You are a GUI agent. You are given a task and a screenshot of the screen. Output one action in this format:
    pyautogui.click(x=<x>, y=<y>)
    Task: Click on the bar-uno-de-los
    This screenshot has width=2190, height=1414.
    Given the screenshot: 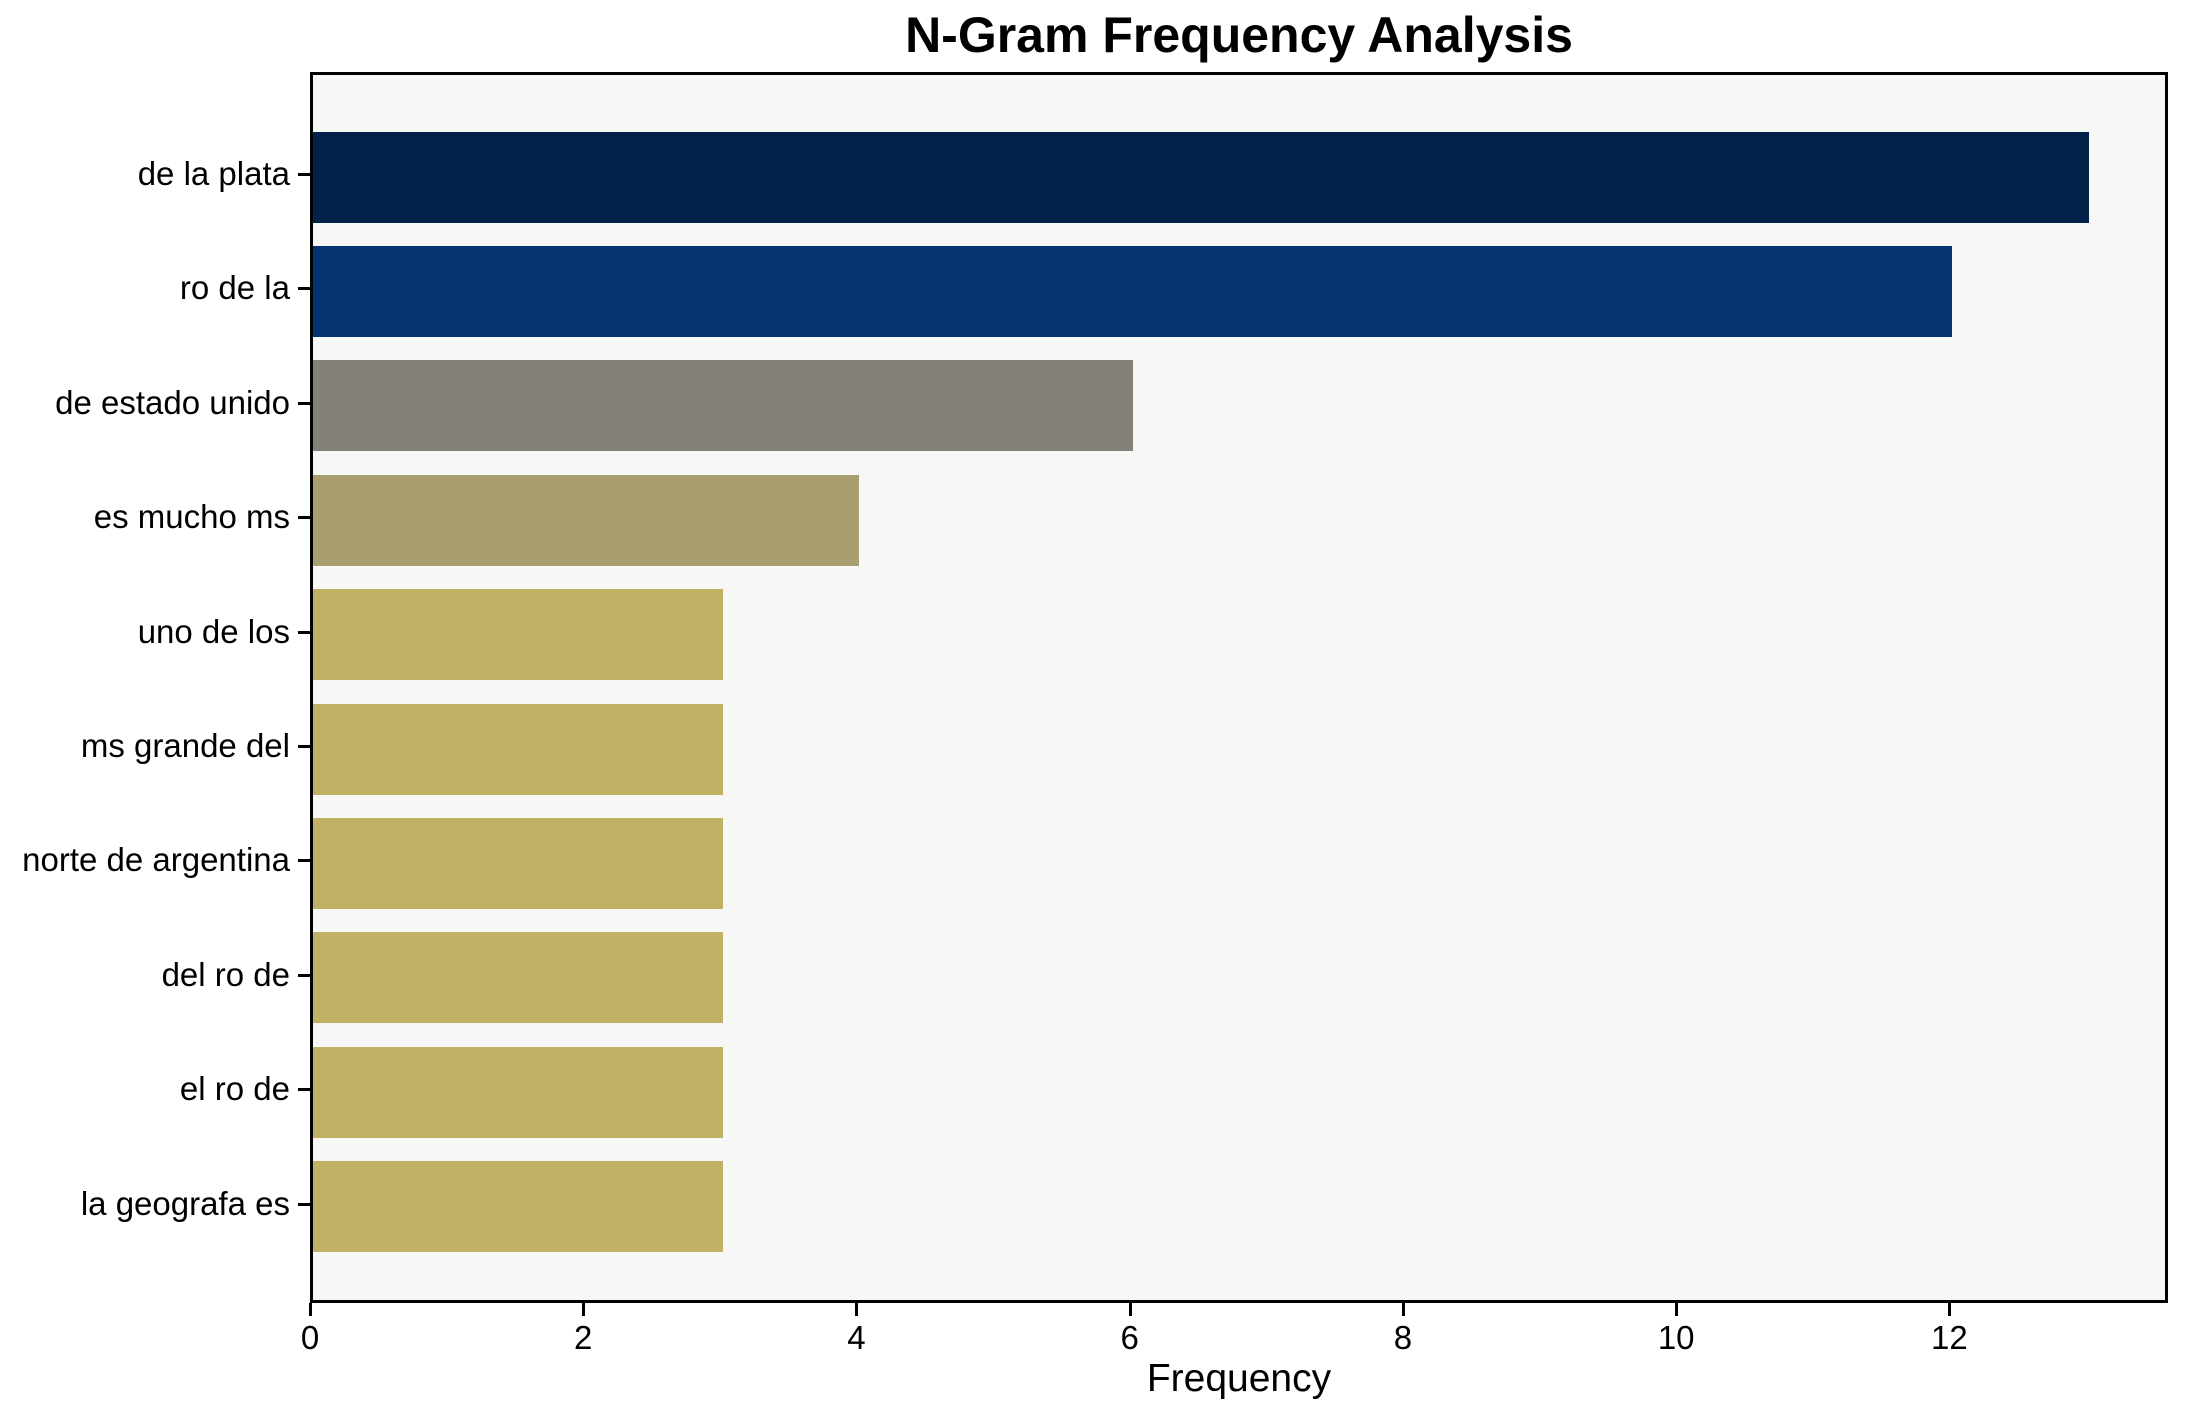 What is the action you would take?
    pyautogui.click(x=518, y=635)
    